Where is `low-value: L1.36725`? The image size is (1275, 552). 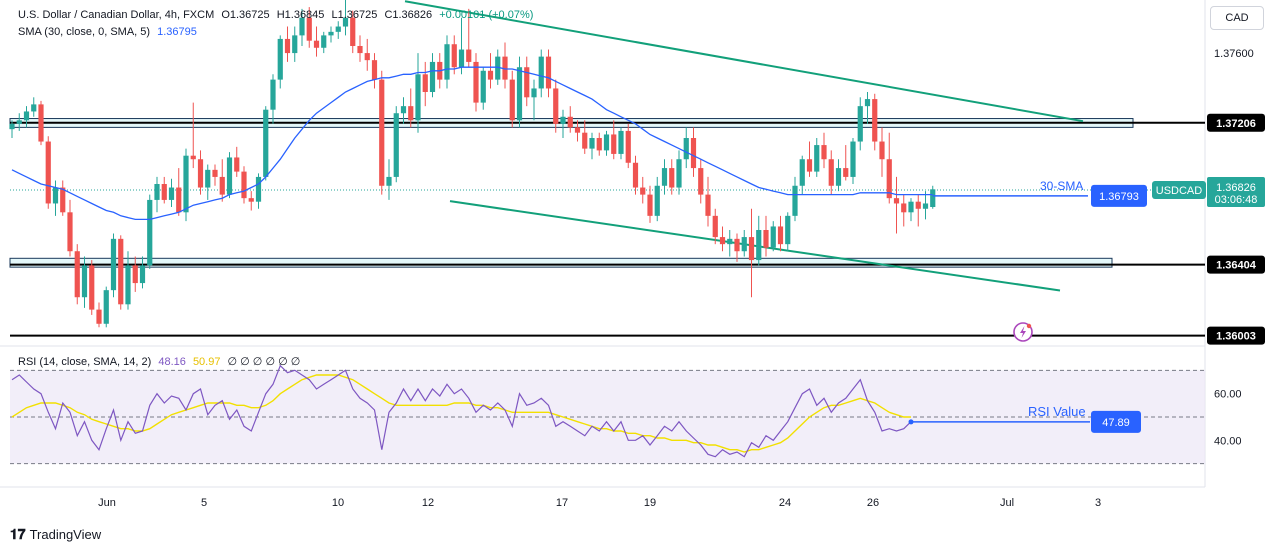
low-value: L1.36725 is located at coordinates (354, 15).